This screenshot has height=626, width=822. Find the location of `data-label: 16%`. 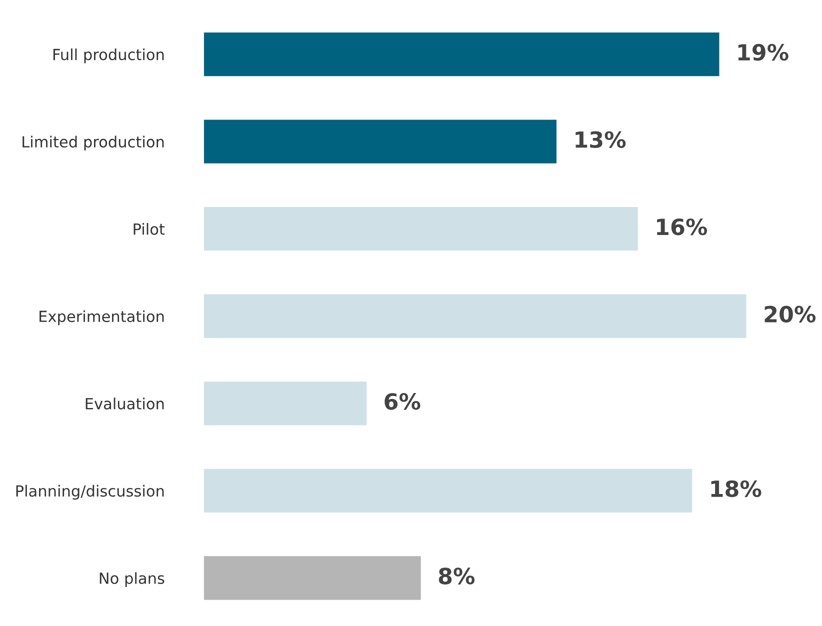

data-label: 16% is located at coordinates (682, 227).